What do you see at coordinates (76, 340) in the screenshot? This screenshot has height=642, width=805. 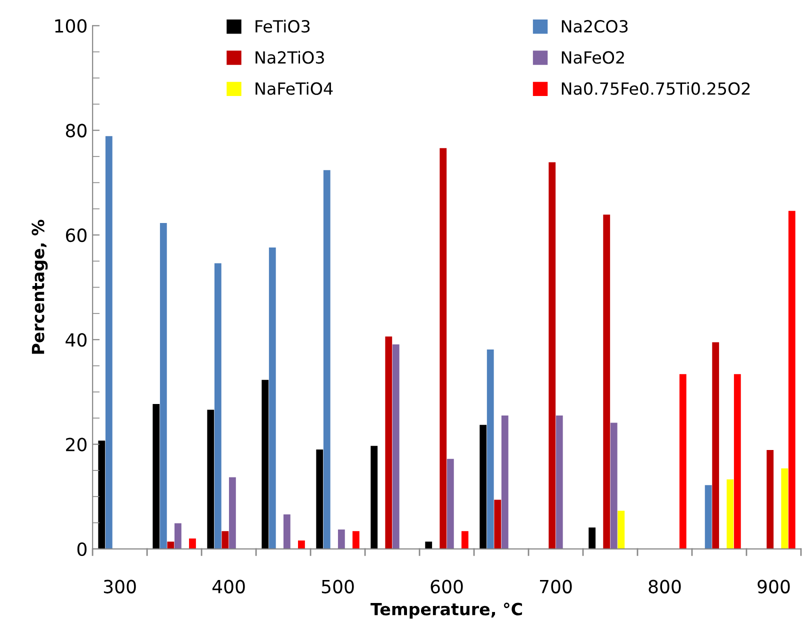 I see `y-tick-label: 40` at bounding box center [76, 340].